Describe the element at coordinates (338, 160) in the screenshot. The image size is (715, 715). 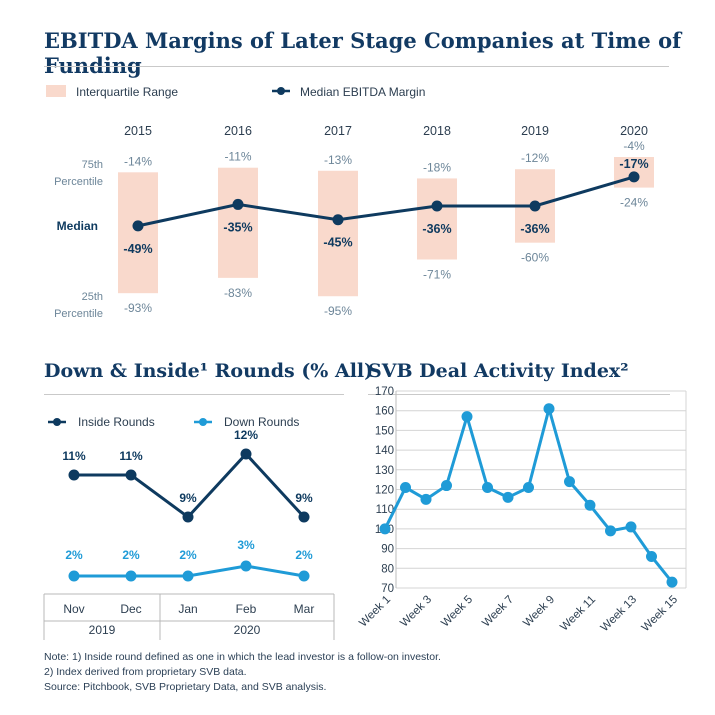
I see `p75-value-label: -13%` at that location.